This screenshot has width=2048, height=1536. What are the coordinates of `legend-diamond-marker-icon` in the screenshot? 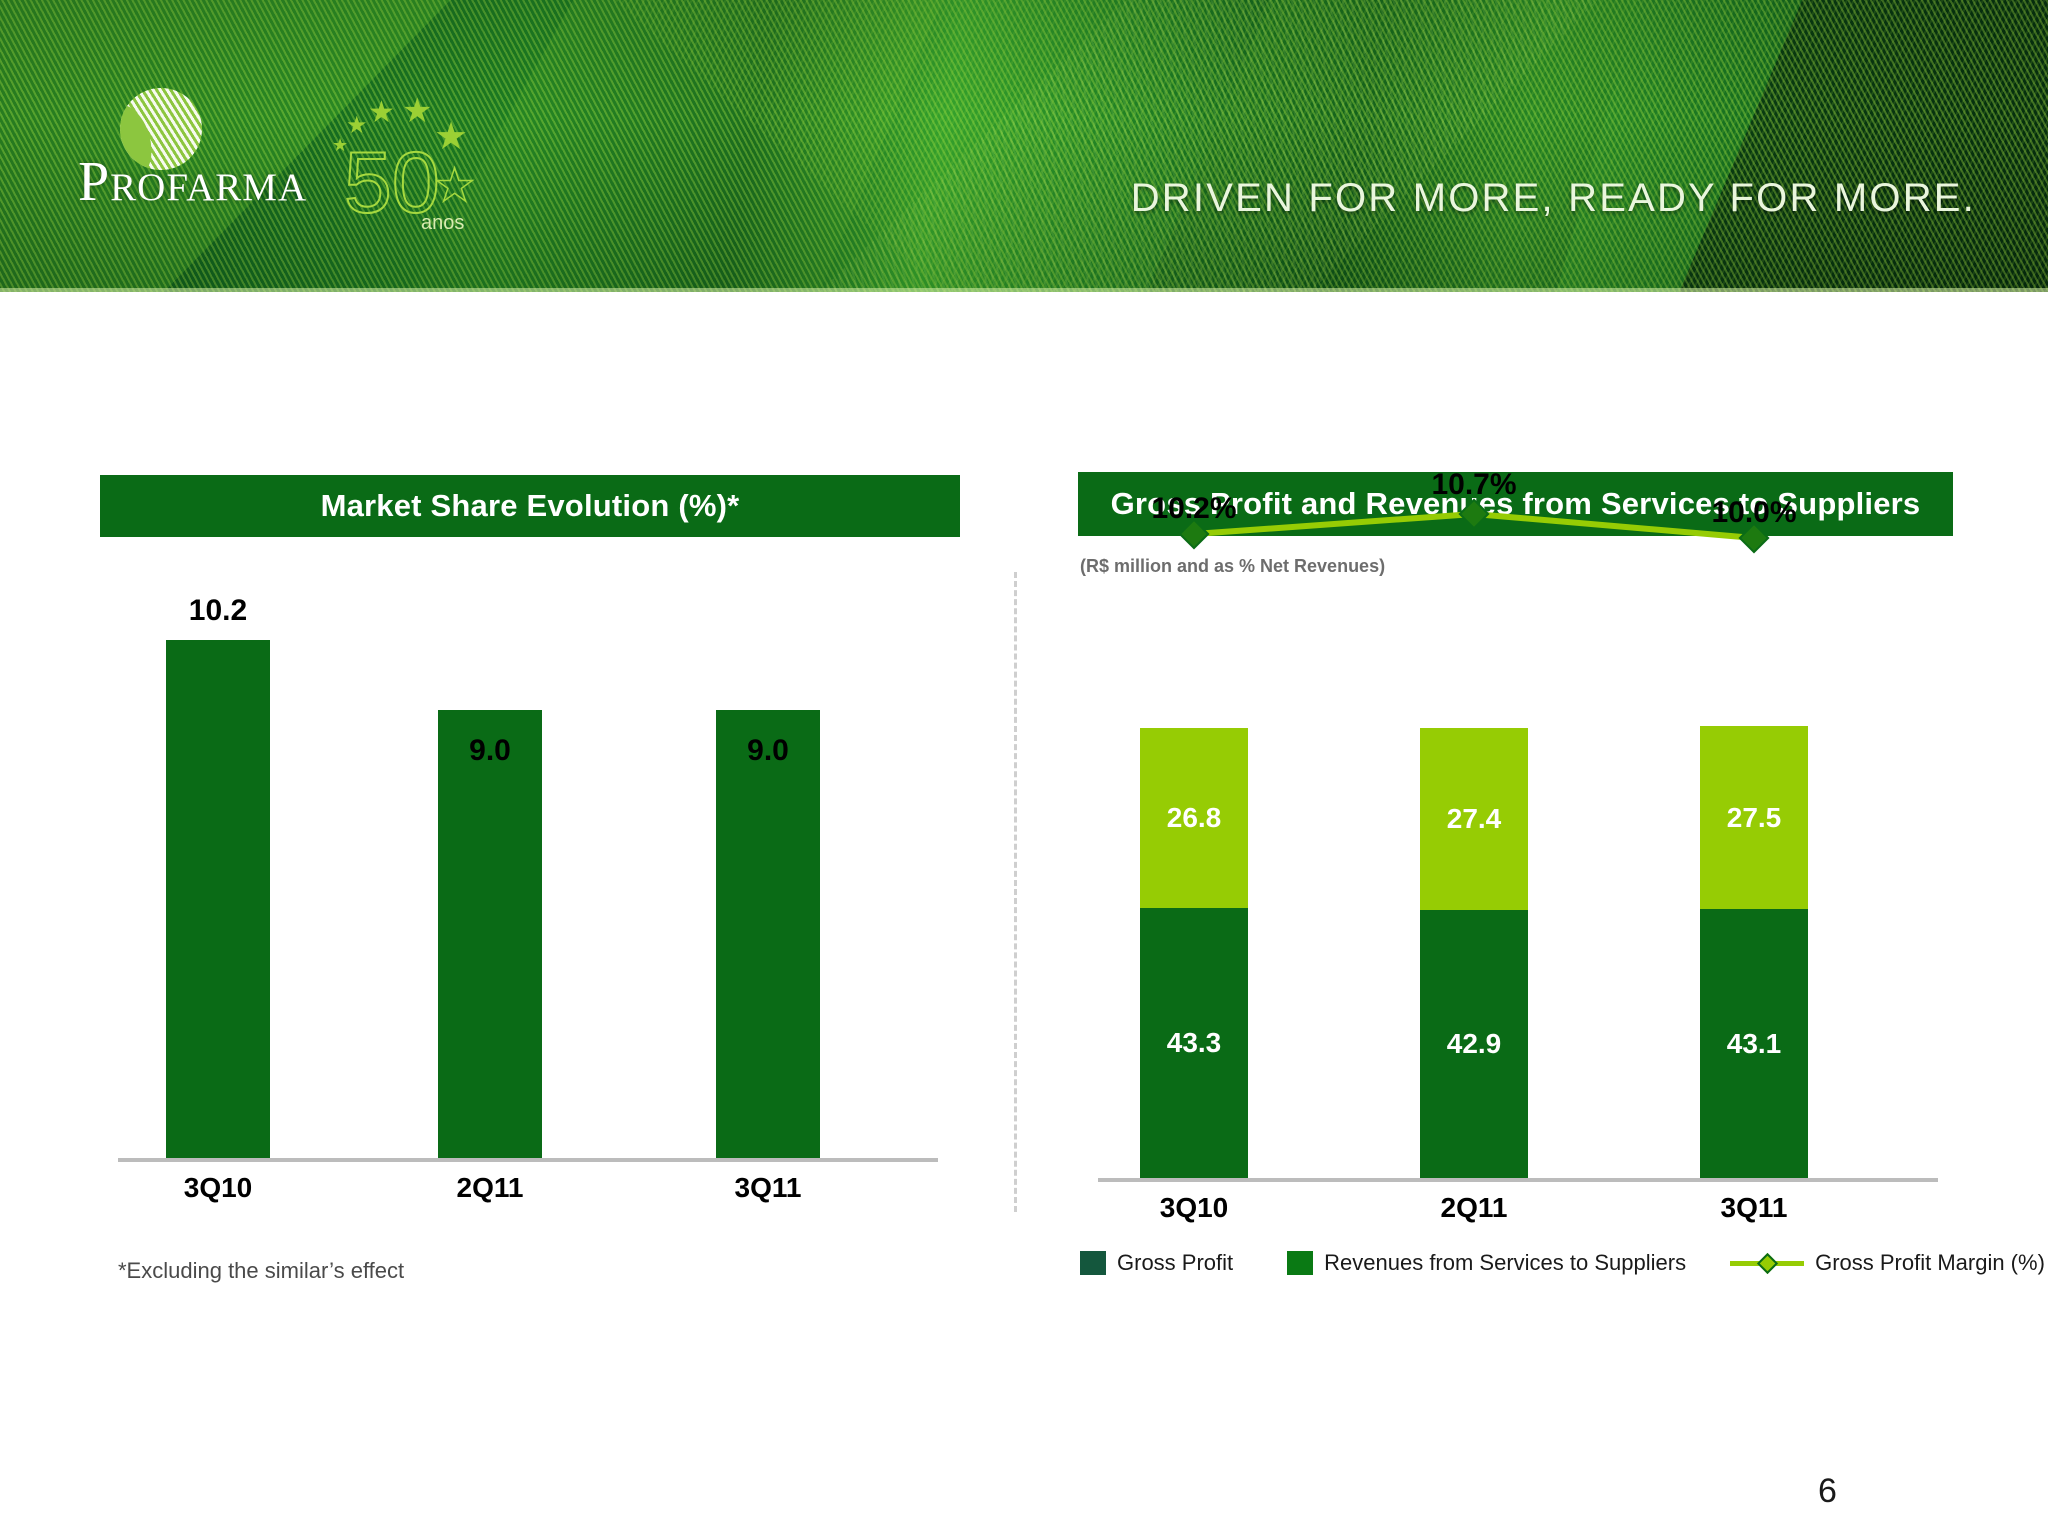 It's located at (1767, 1263).